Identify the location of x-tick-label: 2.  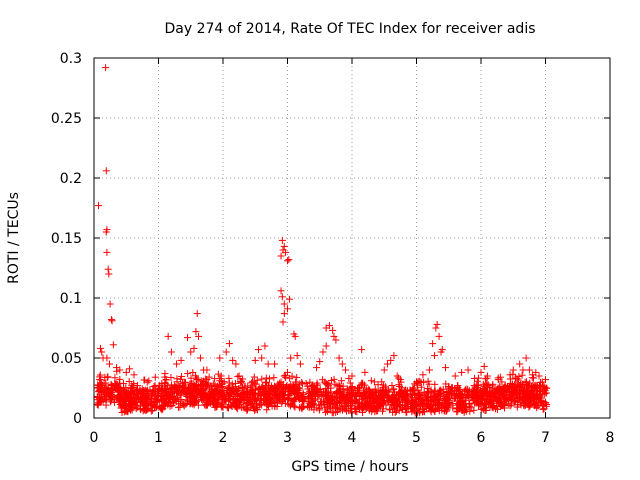
(223, 438).